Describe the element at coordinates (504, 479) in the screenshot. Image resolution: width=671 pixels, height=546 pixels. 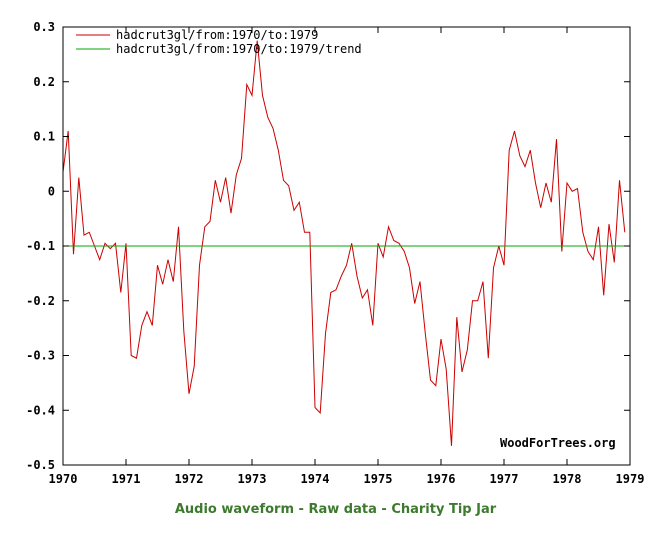
I see `x-tick-label: 1977` at that location.